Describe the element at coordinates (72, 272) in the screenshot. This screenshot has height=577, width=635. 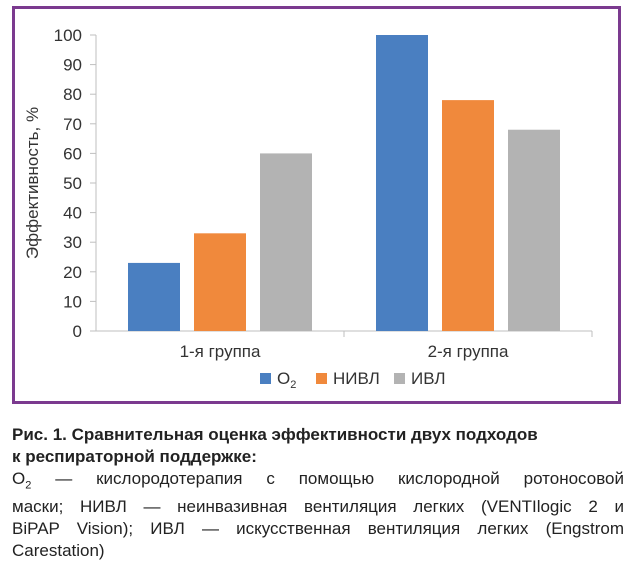
I see `y-tick-label: 20` at that location.